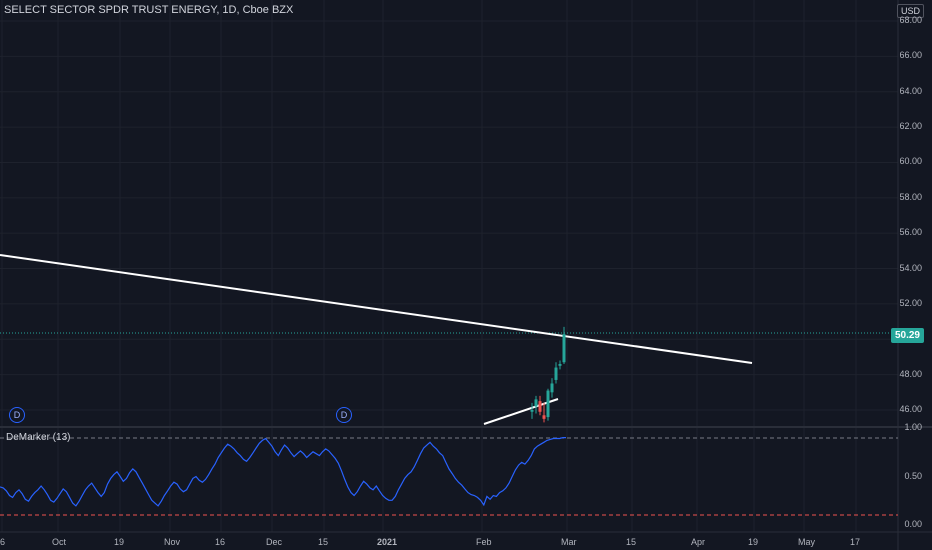  I want to click on candles-group, so click(548, 374).